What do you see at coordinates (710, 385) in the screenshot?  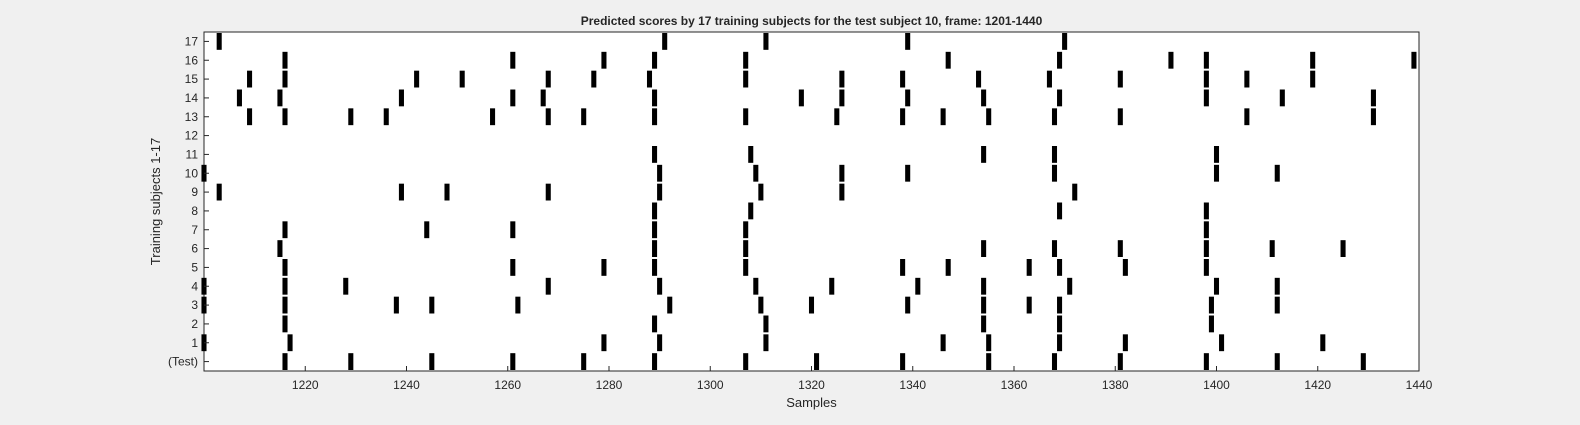 I see `x-tick-label-1300: 1300` at bounding box center [710, 385].